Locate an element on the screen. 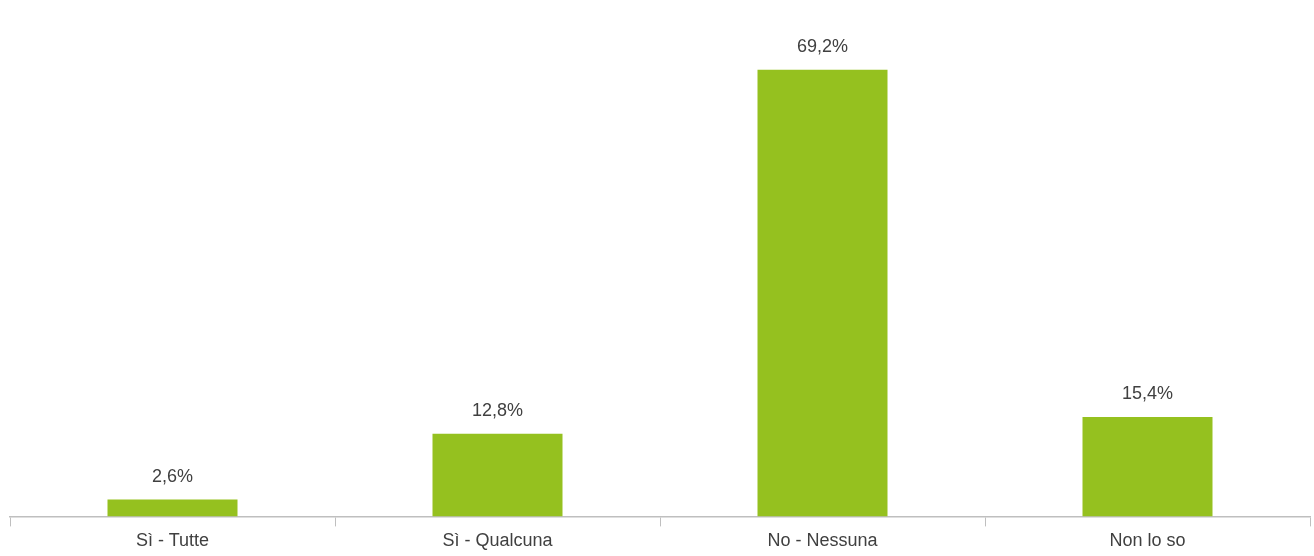 This screenshot has height=556, width=1314. data-label: 15,4% is located at coordinates (1147, 392).